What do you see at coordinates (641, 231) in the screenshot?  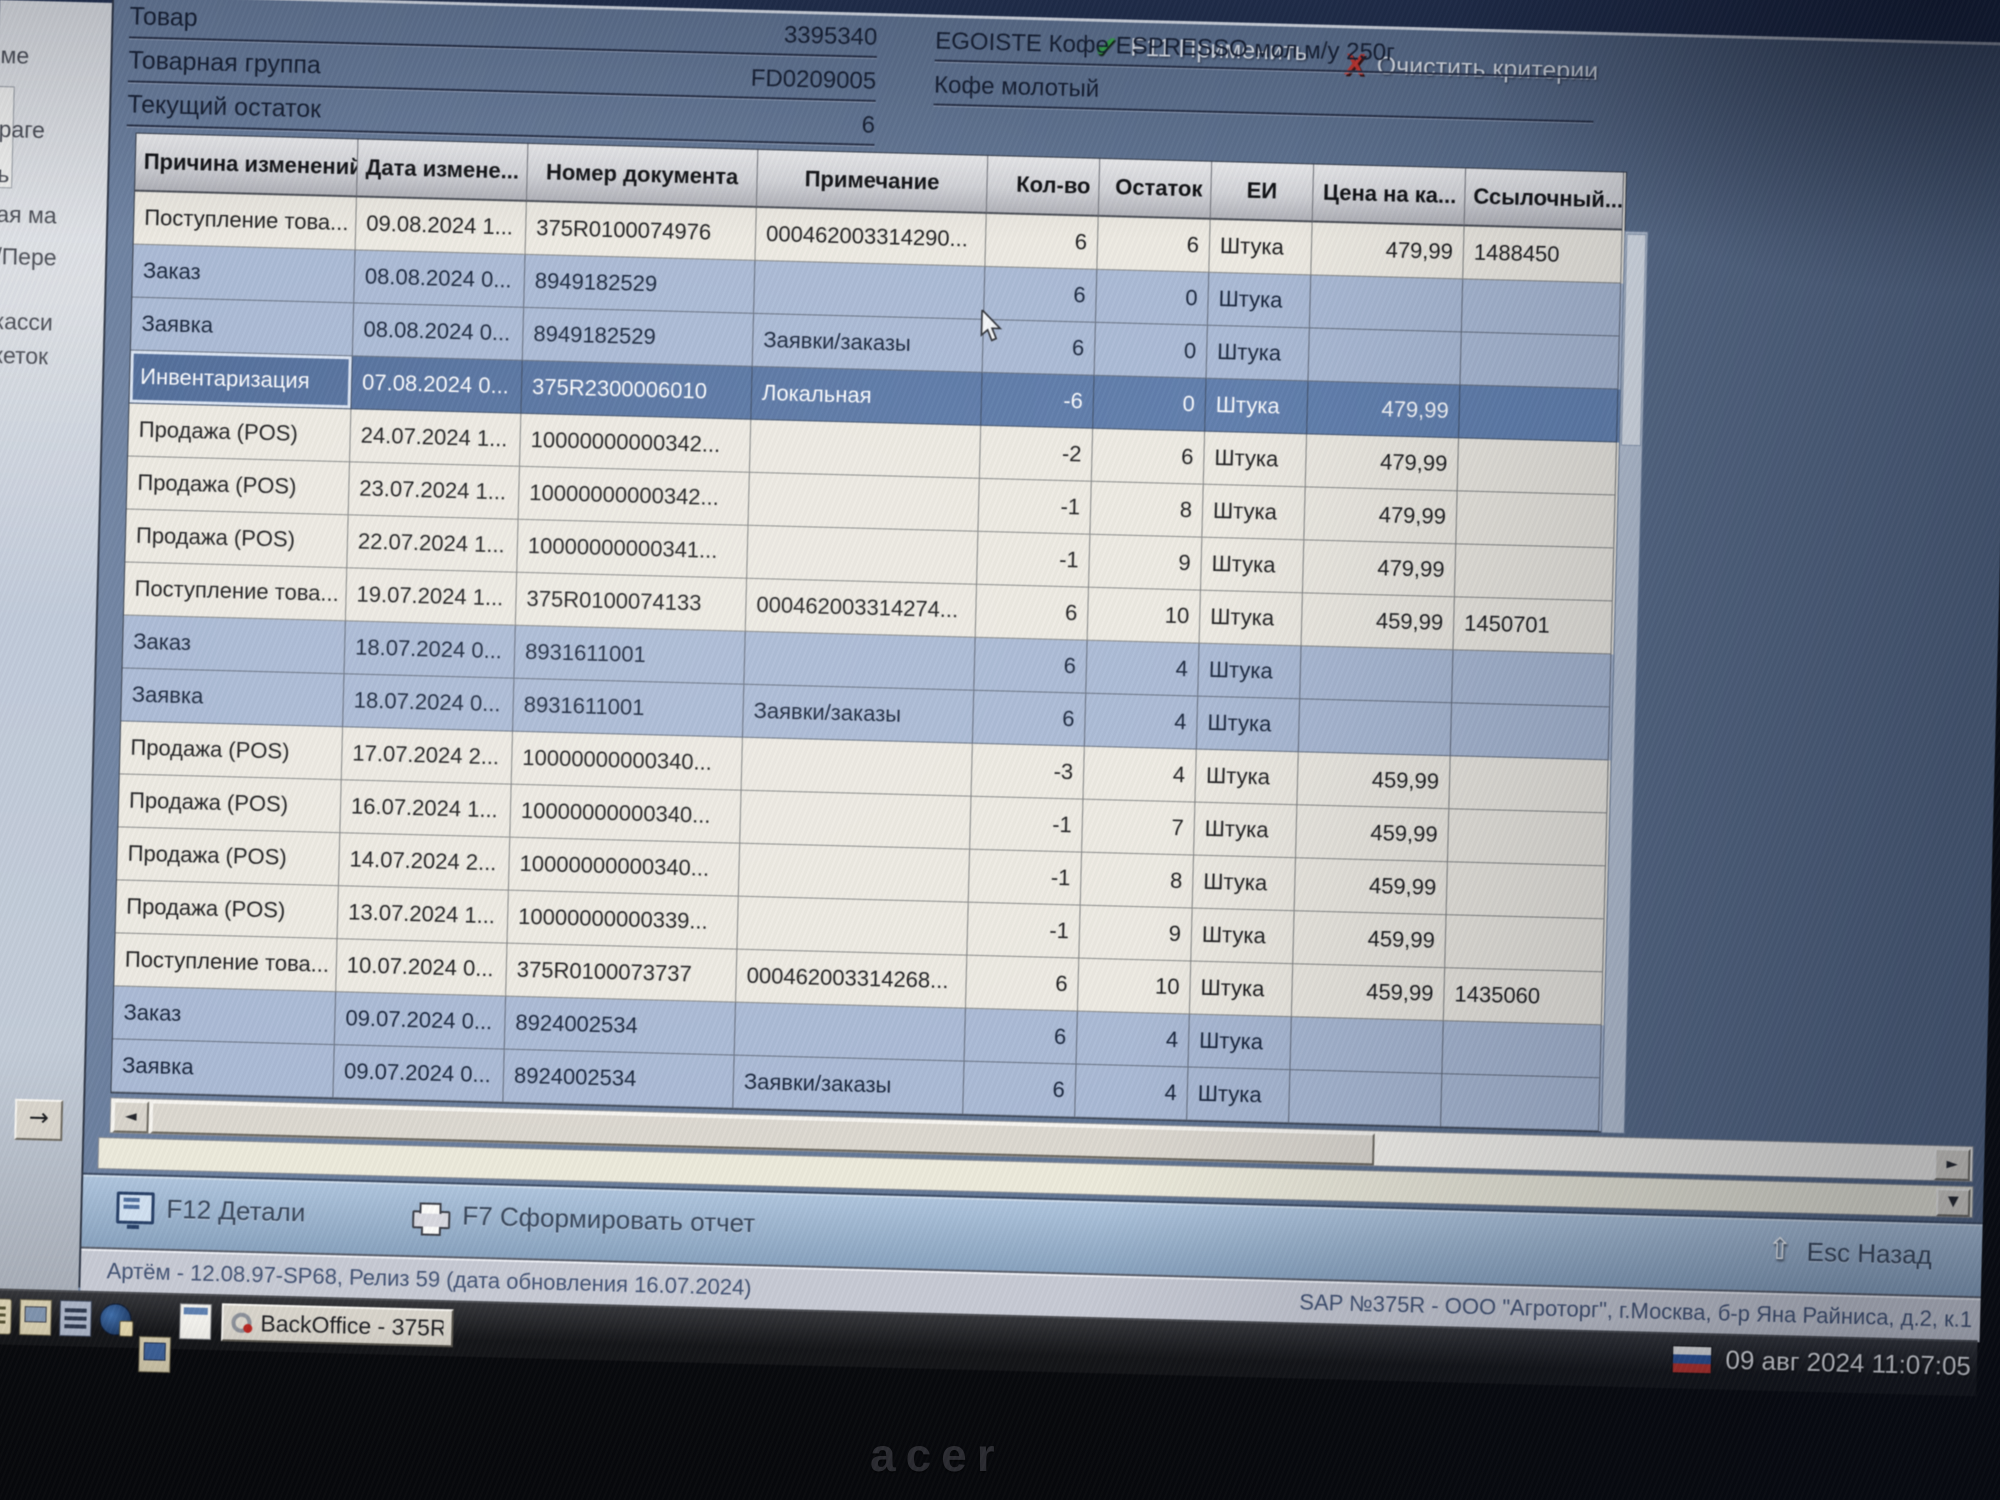 I see `cell-doc: 375R0100074976` at bounding box center [641, 231].